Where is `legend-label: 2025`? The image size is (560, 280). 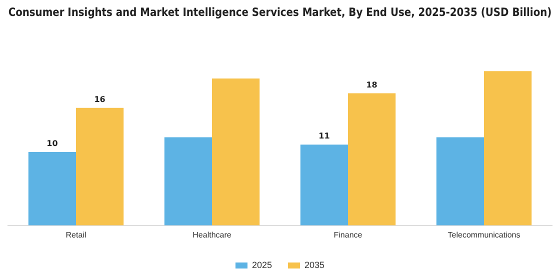
legend-label: 2025 is located at coordinates (262, 265).